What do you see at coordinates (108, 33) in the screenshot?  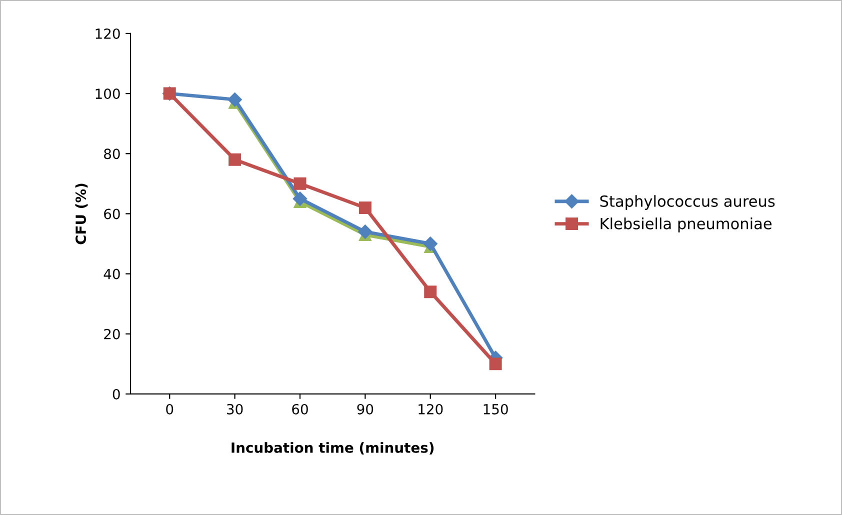 I see `y-tick-label: 120` at bounding box center [108, 33].